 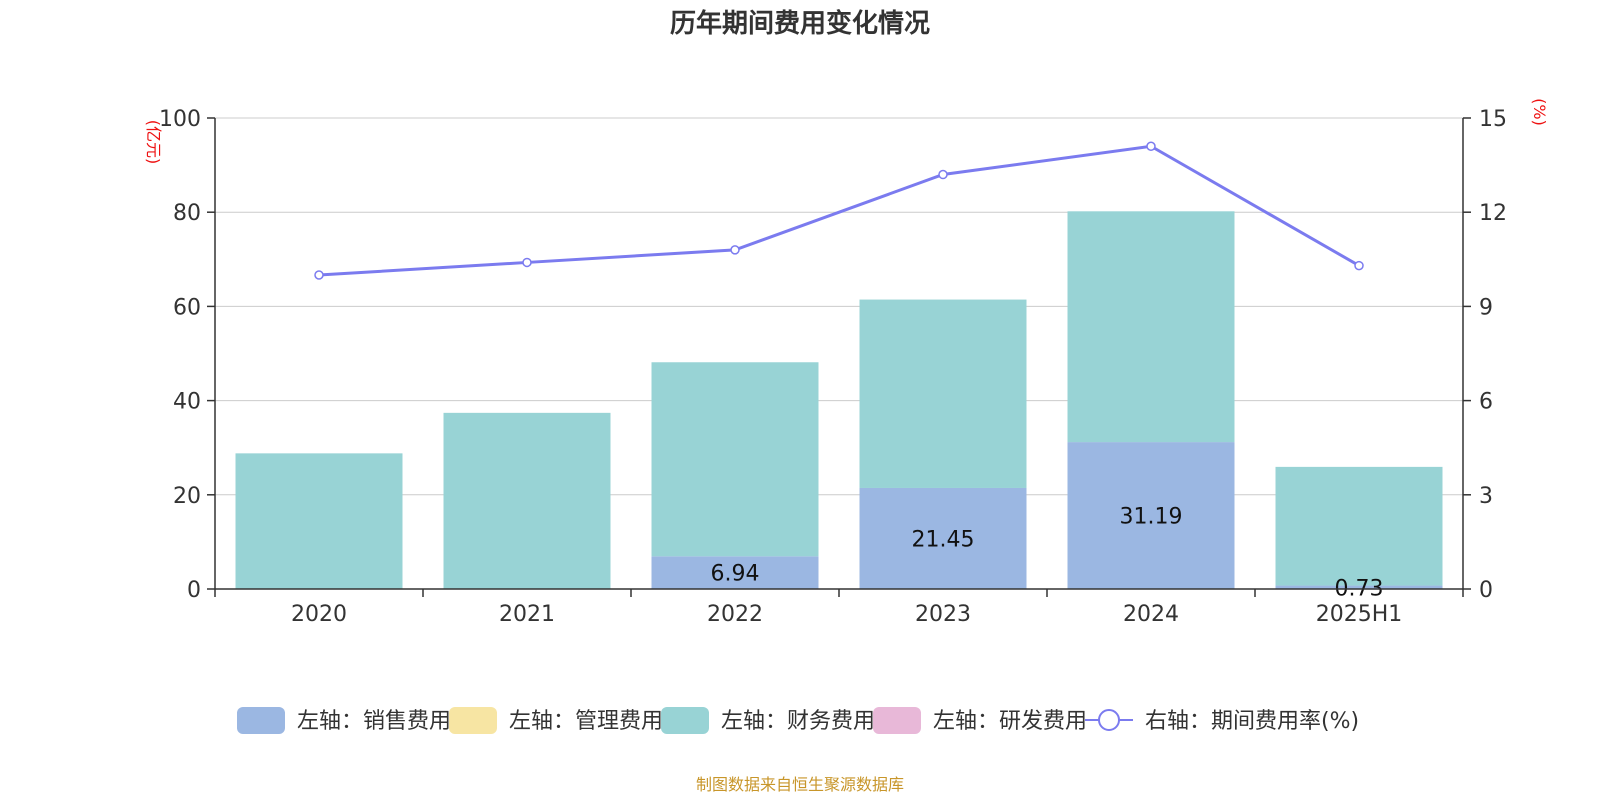 I want to click on x-tick-label: 2021, so click(x=527, y=614).